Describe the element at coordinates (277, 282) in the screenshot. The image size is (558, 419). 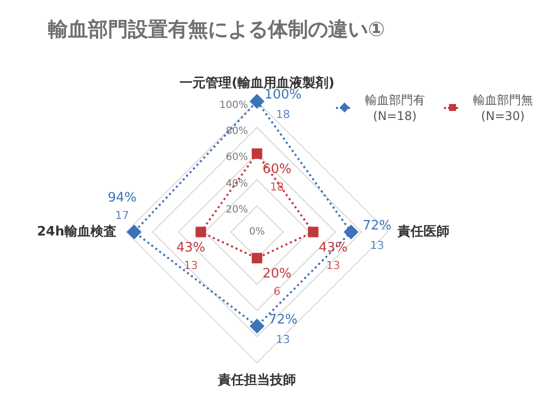
I see `data-label: 20% 6` at that location.